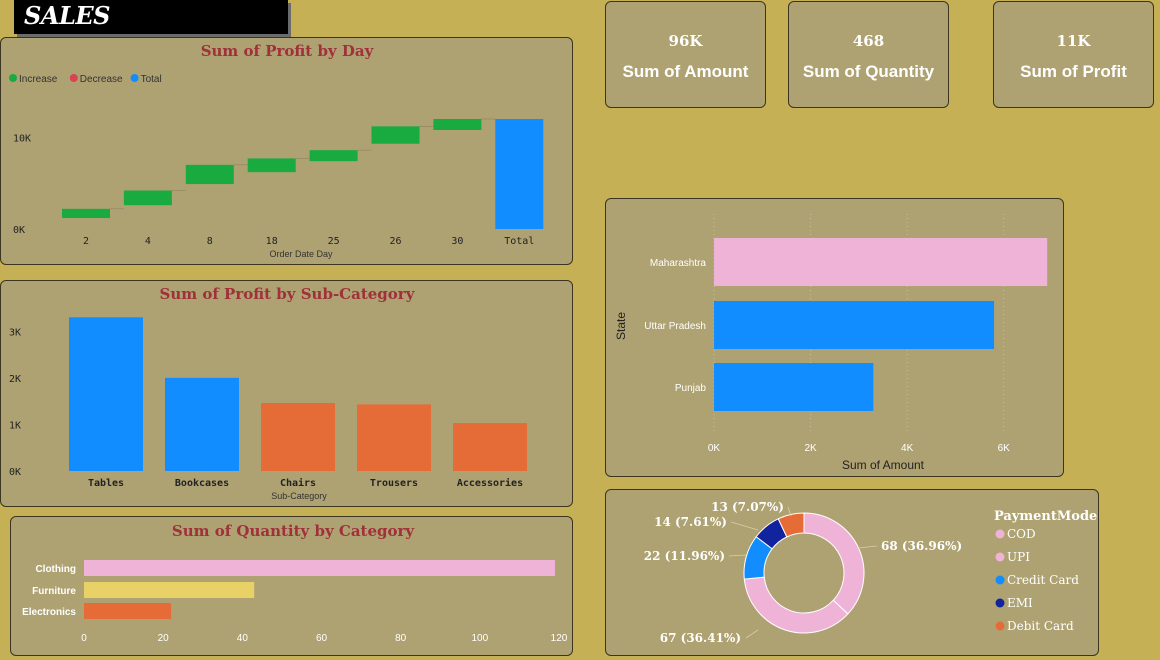  What do you see at coordinates (151, 79) in the screenshot?
I see `legend-label: Total` at bounding box center [151, 79].